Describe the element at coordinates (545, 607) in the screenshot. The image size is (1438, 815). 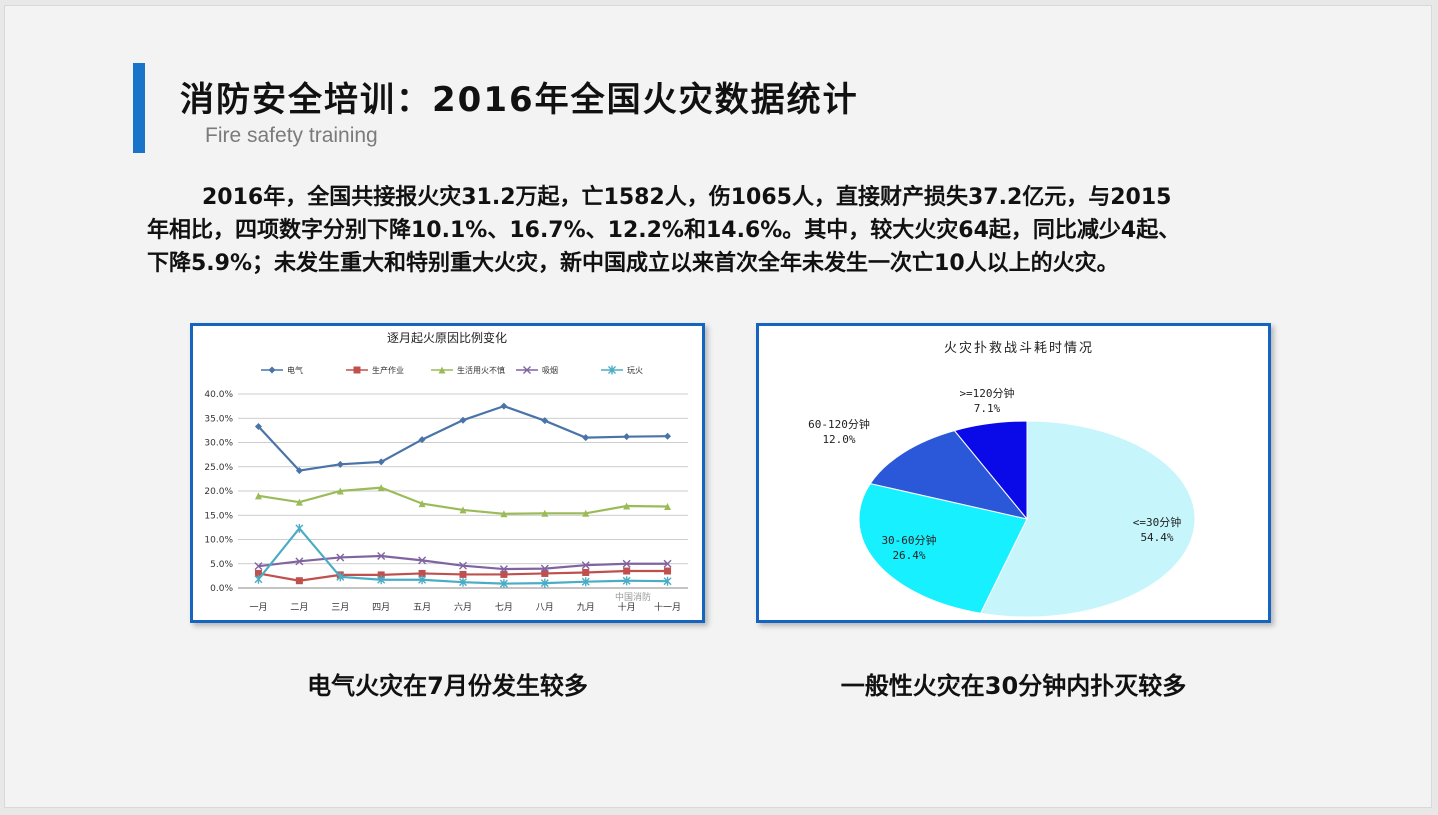
I see `x-tick-label: 八月` at that location.